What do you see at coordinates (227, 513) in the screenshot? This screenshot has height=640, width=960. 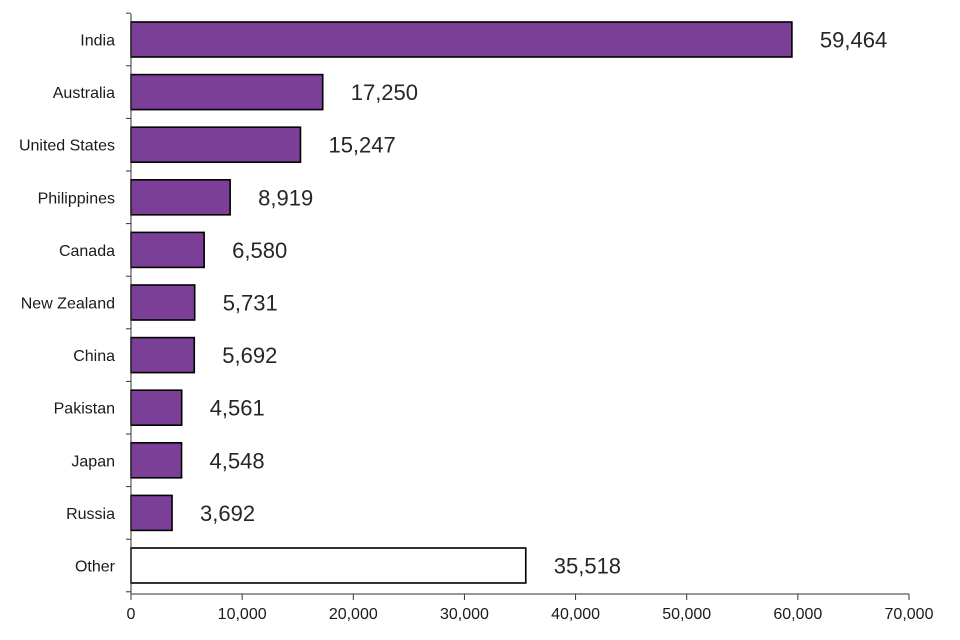 I see `value-label-russia: 3,692` at bounding box center [227, 513].